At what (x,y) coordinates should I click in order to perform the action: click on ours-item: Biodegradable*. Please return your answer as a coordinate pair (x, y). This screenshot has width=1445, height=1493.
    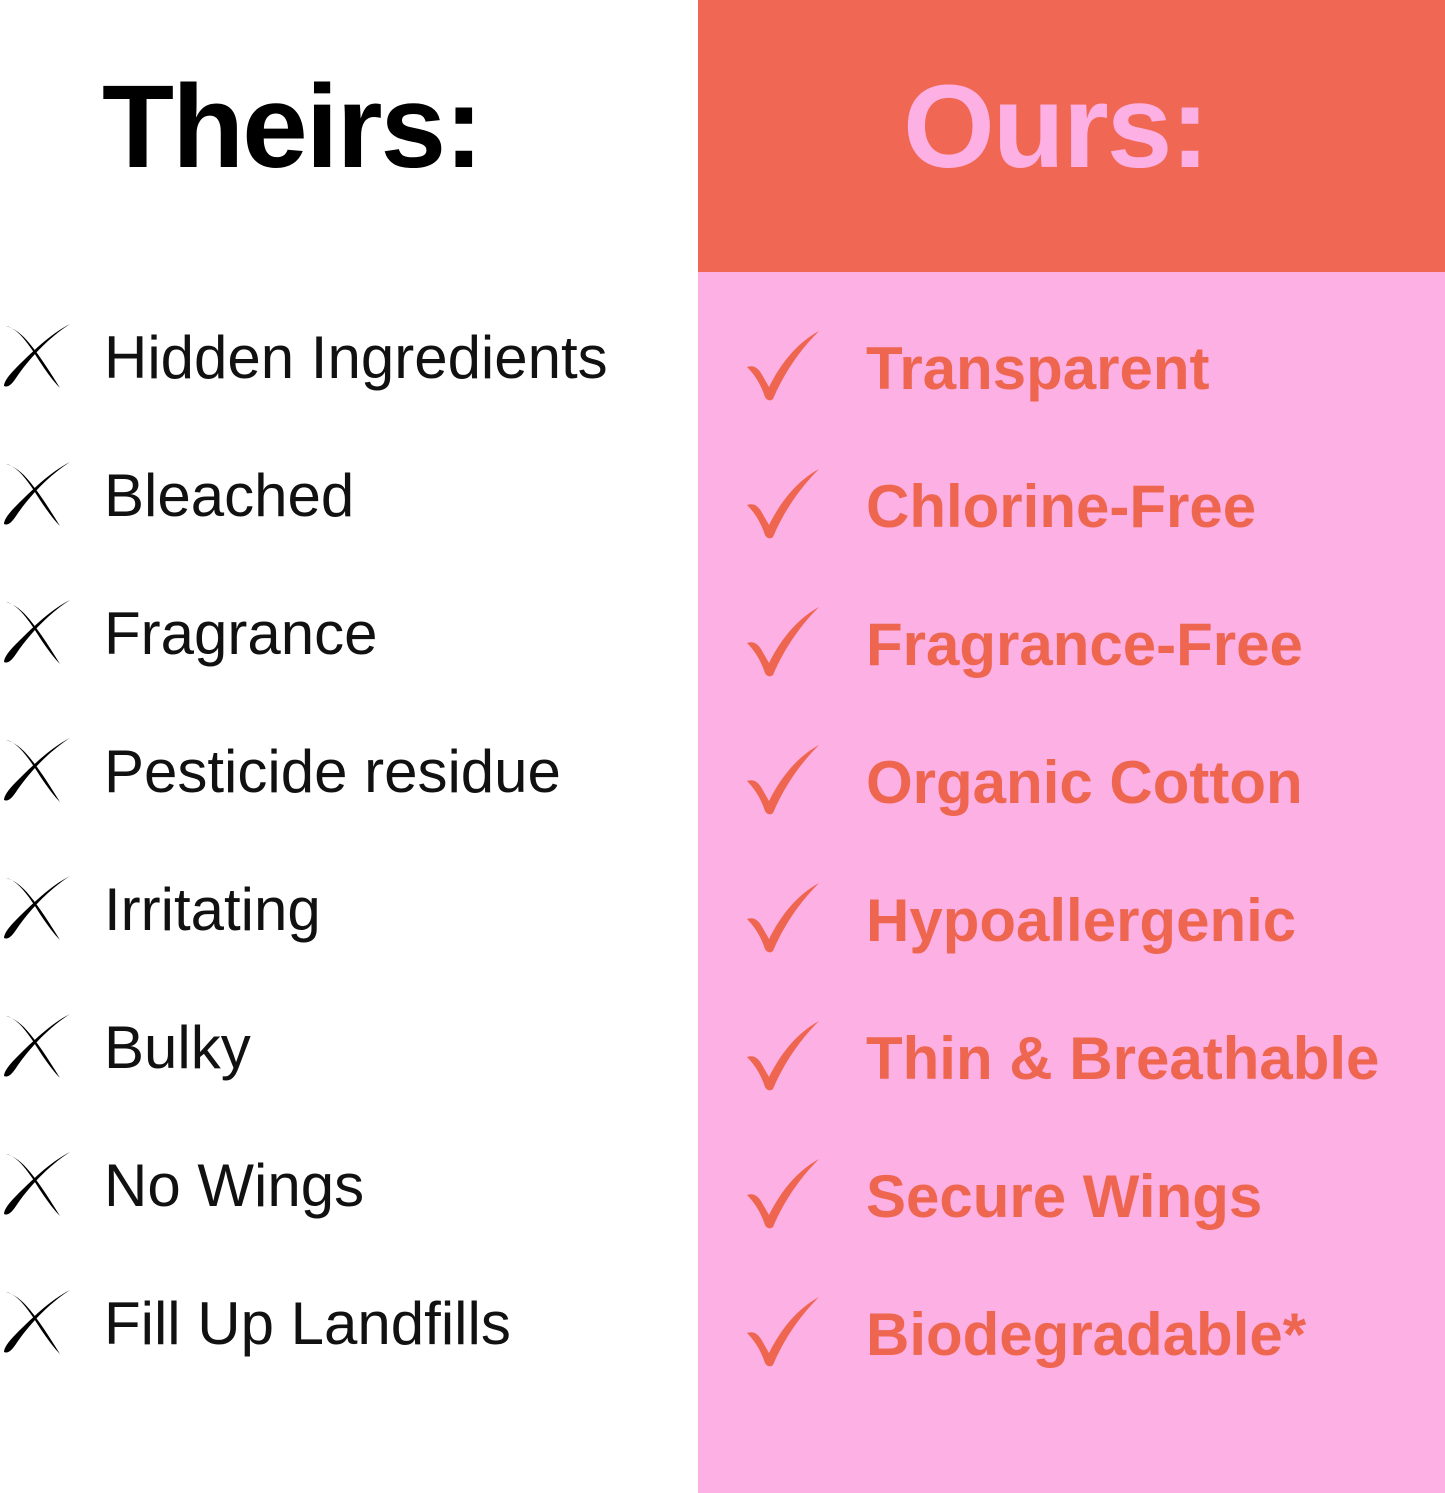
    Looking at the image, I should click on (1025, 1334).